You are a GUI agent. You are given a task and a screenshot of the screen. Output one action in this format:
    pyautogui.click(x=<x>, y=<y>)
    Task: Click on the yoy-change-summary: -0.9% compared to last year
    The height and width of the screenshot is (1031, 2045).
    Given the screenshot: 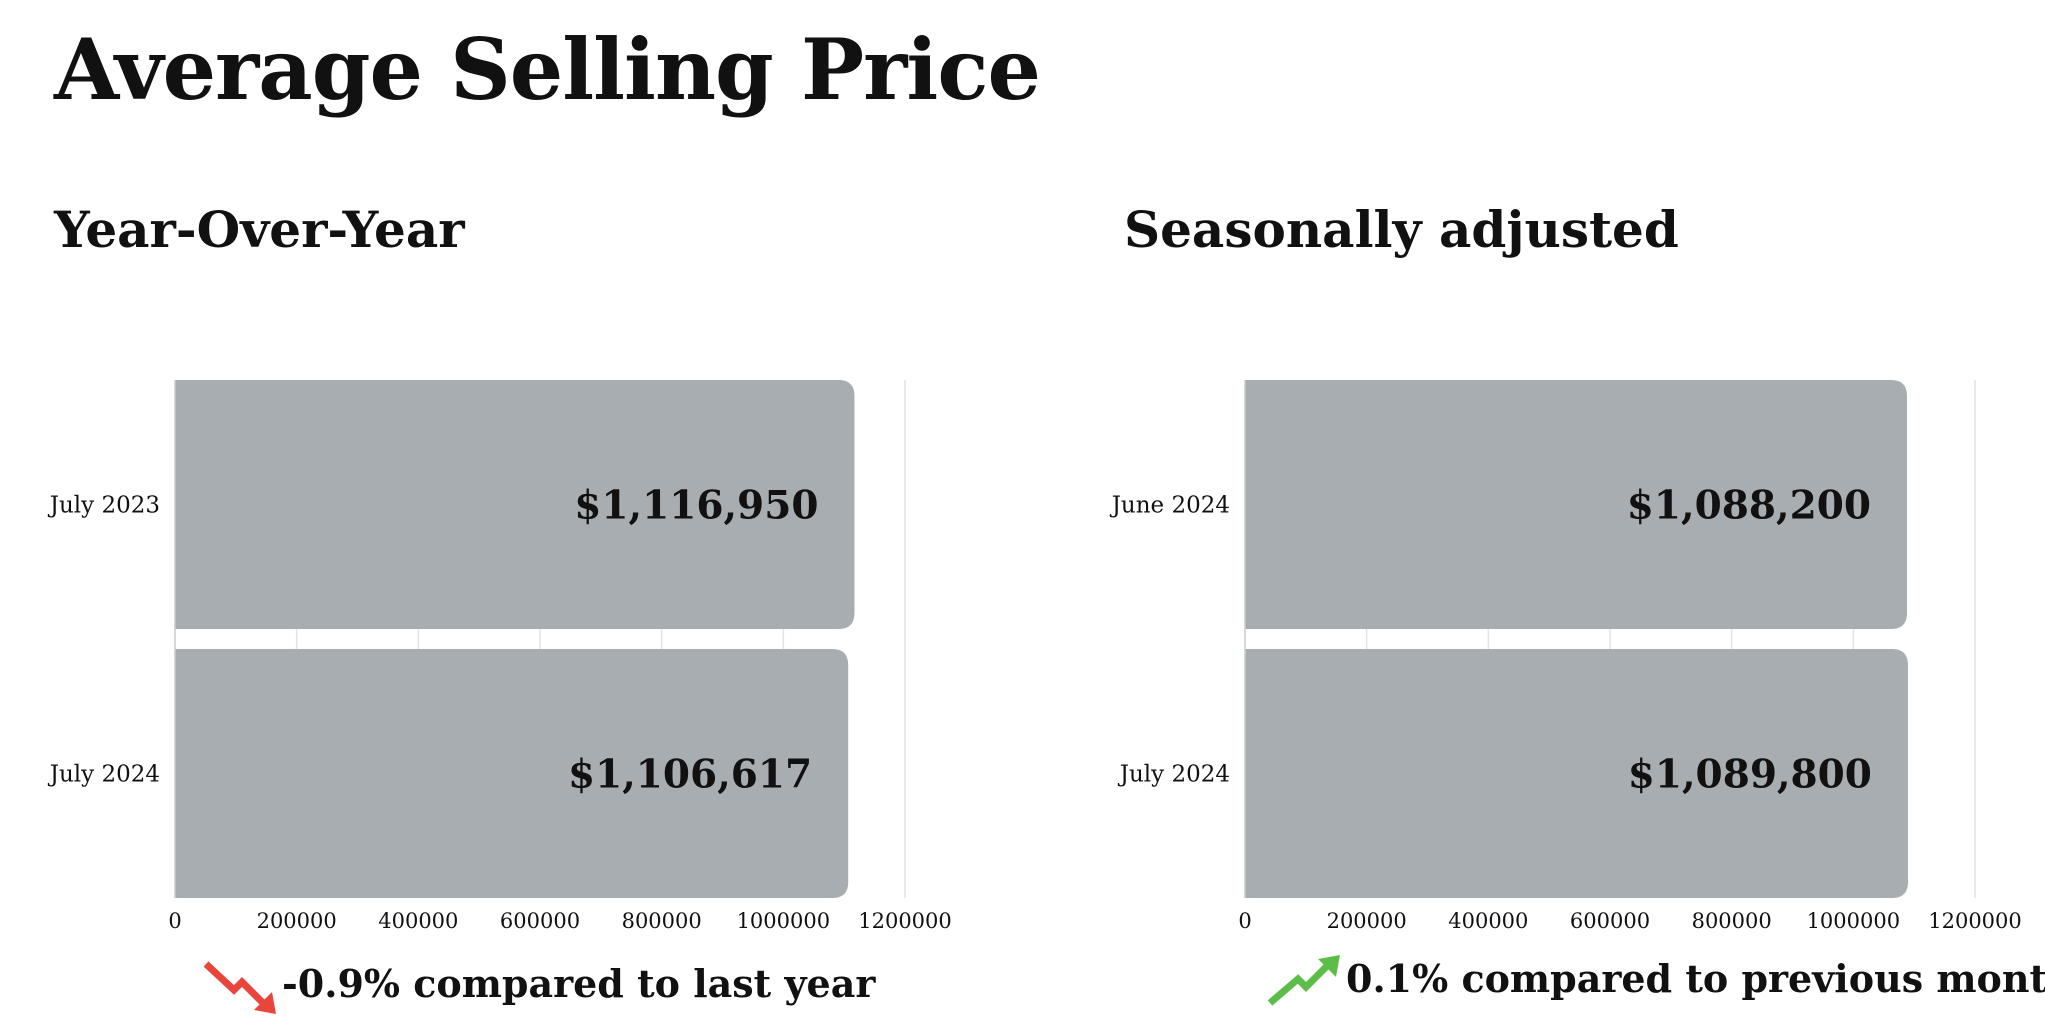 What is the action you would take?
    pyautogui.click(x=536, y=983)
    